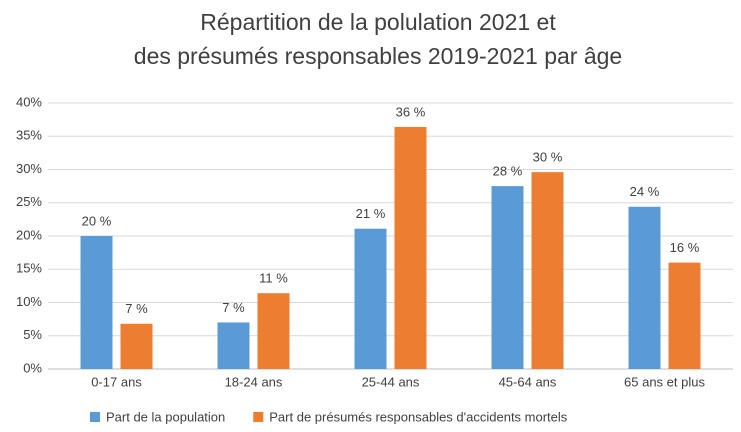 The width and height of the screenshot is (741, 432). I want to click on data-label: 21 %, so click(371, 213).